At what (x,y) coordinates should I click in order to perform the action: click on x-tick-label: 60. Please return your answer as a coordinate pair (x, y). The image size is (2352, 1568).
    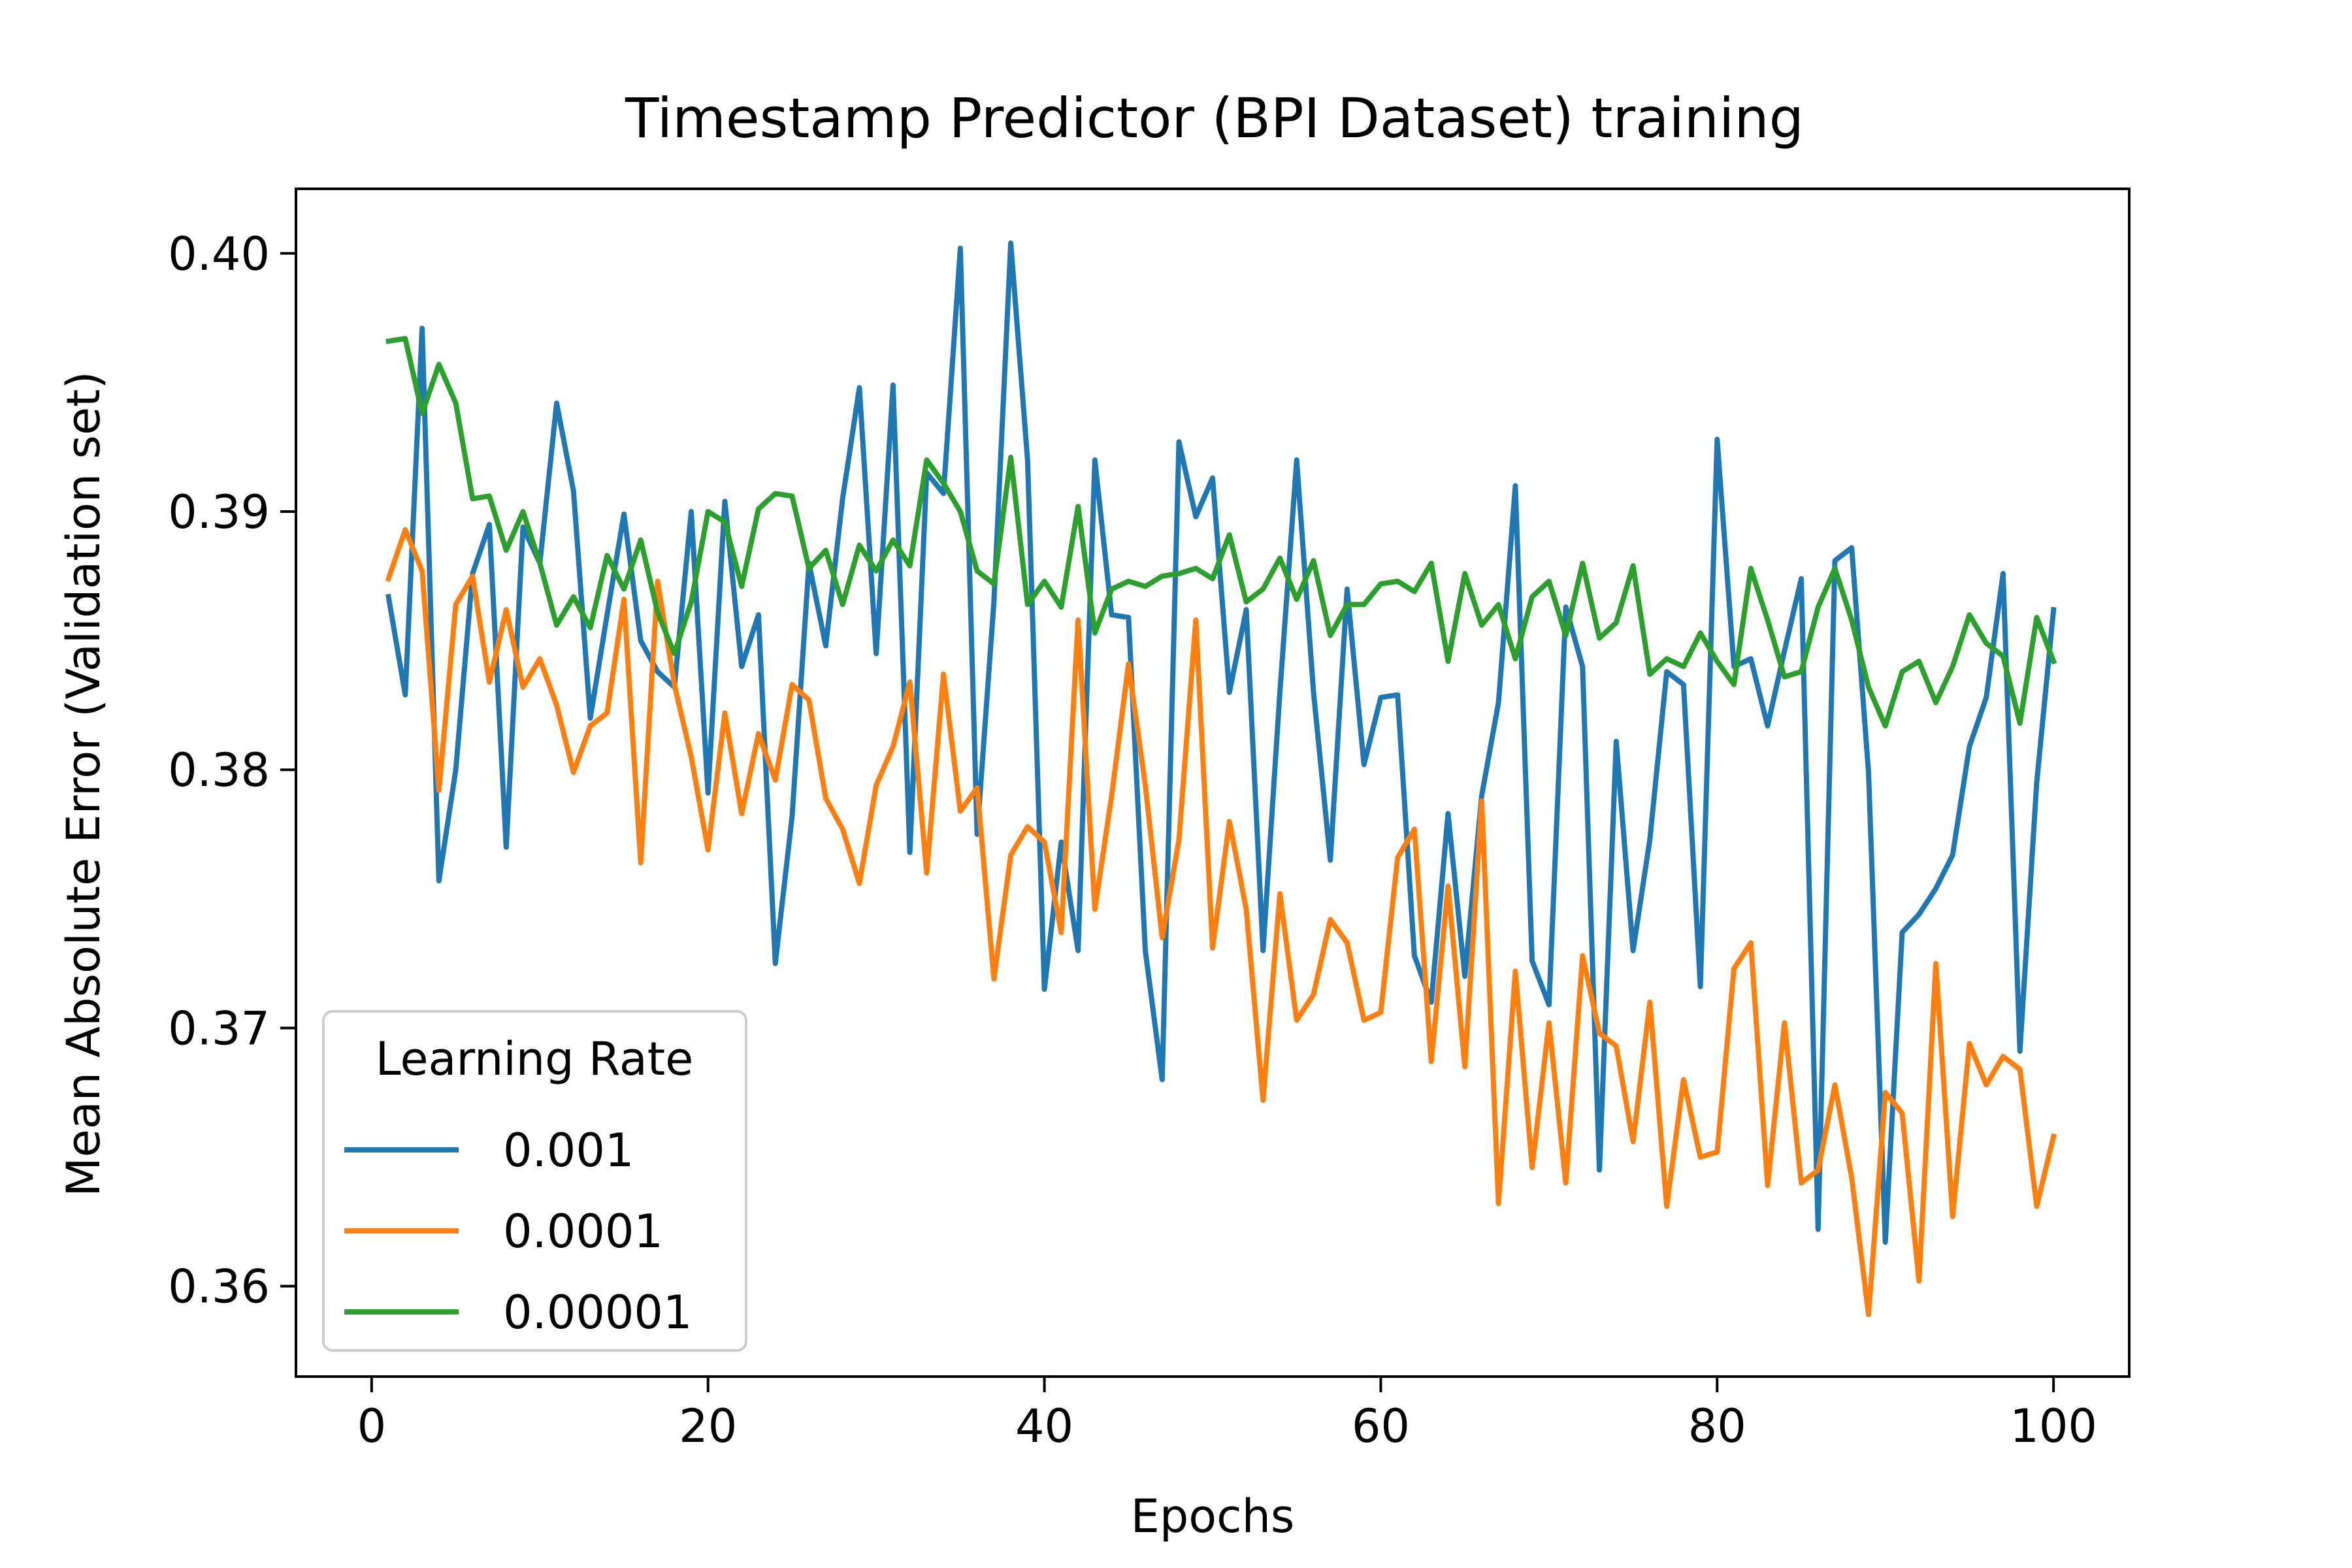
    Looking at the image, I should click on (1381, 1426).